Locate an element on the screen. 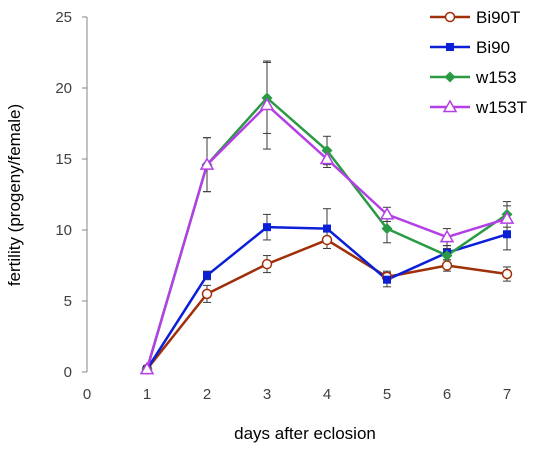 The height and width of the screenshot is (449, 550). legend: Bi90T Bi90 w153 w153T is located at coordinates (478, 62).